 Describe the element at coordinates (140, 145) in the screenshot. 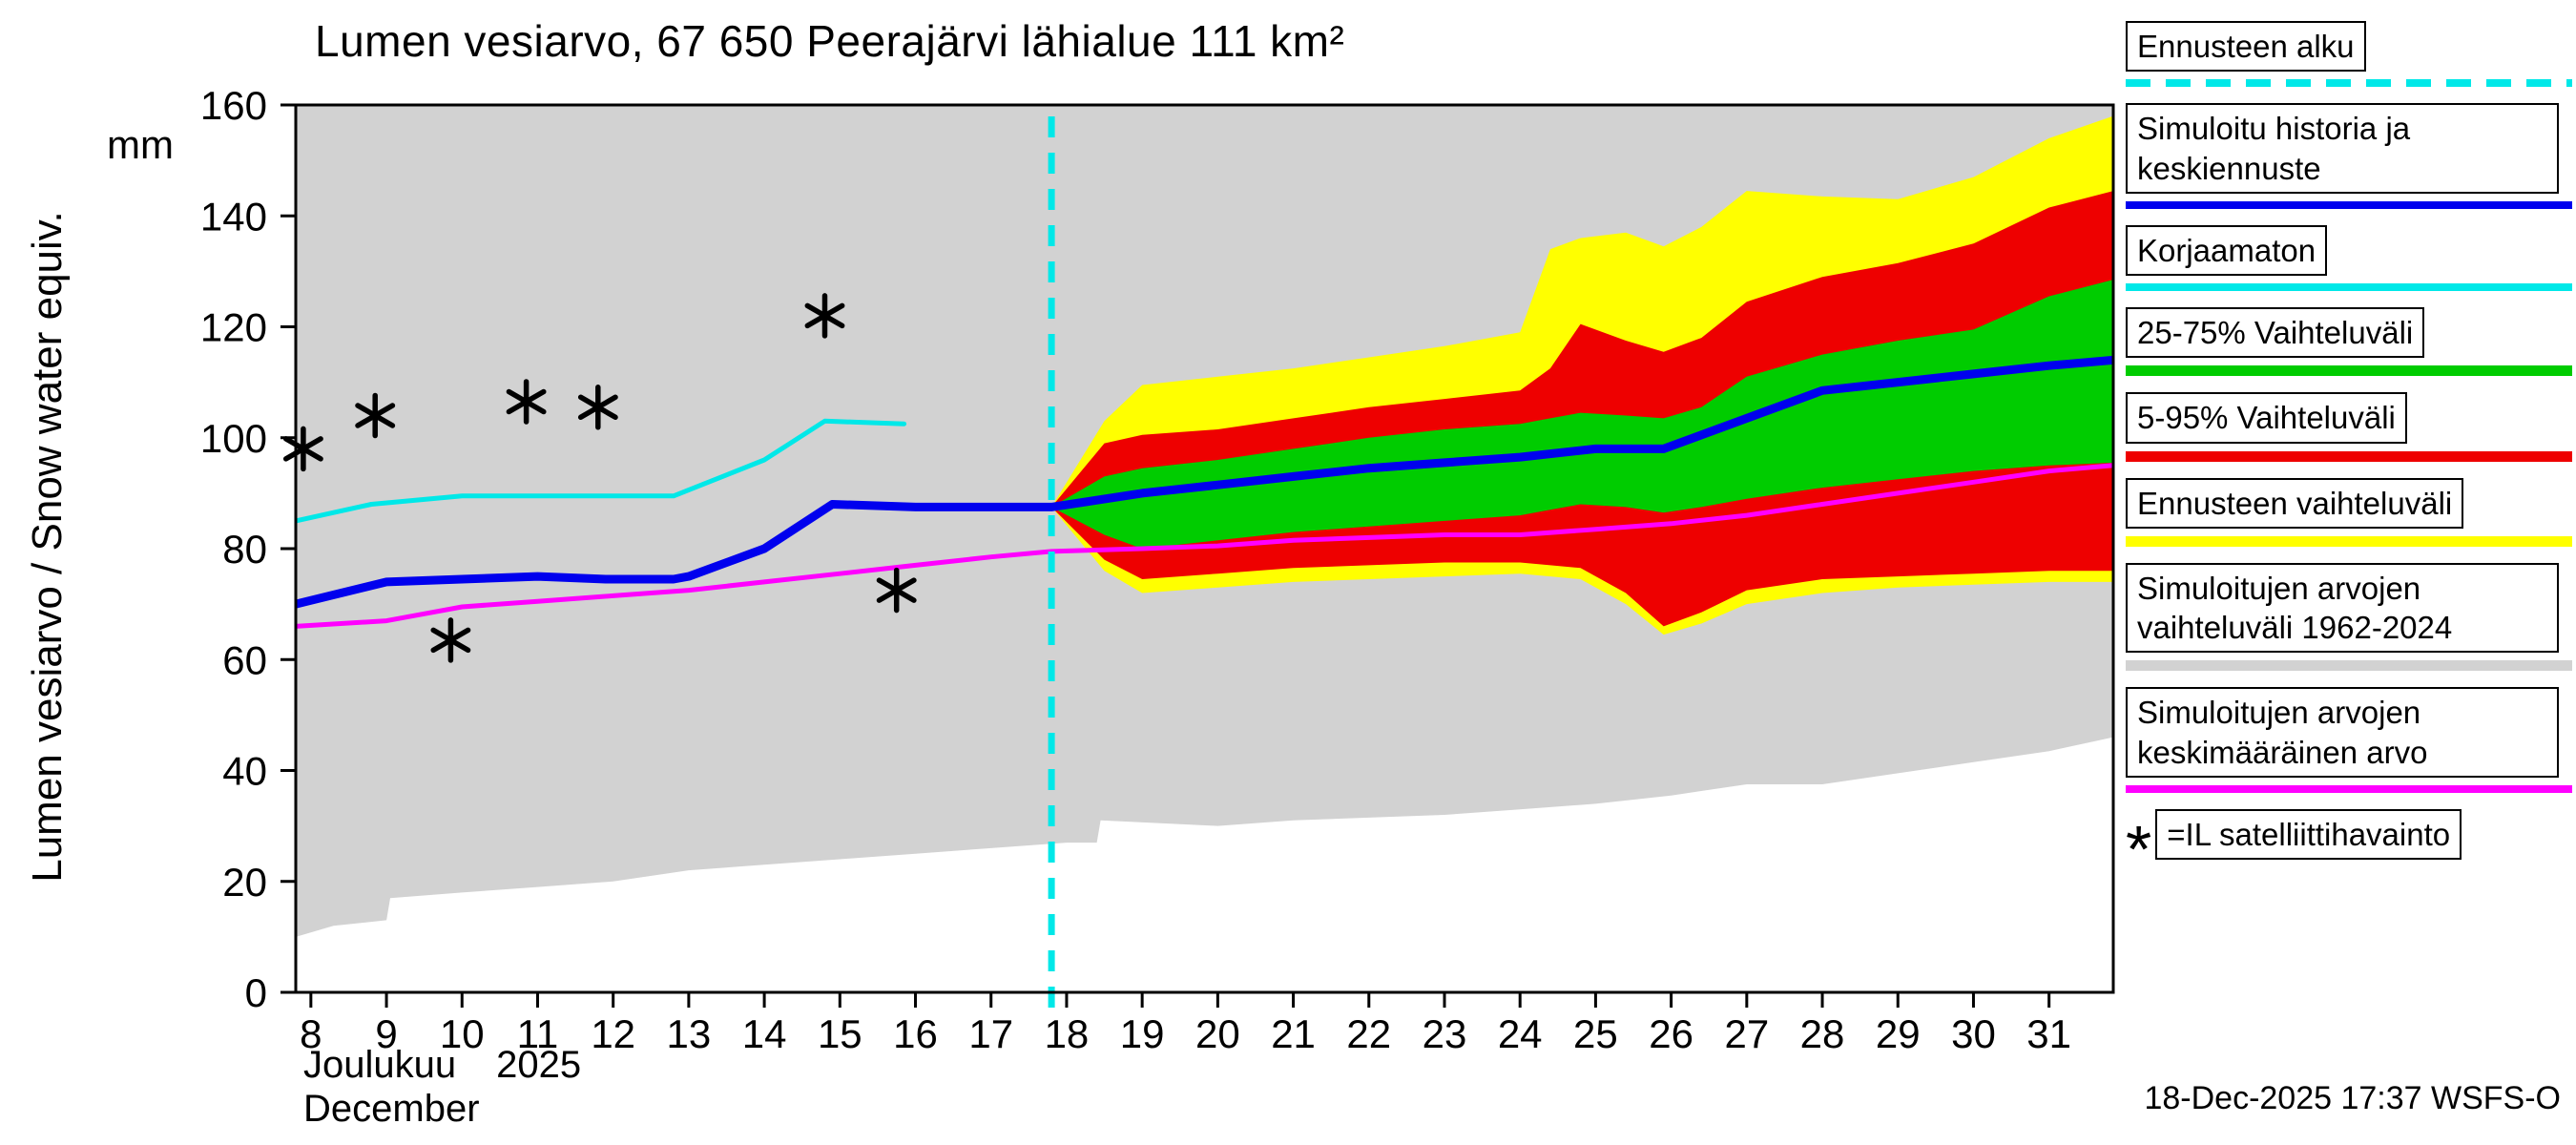

I see `y-axis-unit-label: mm` at that location.